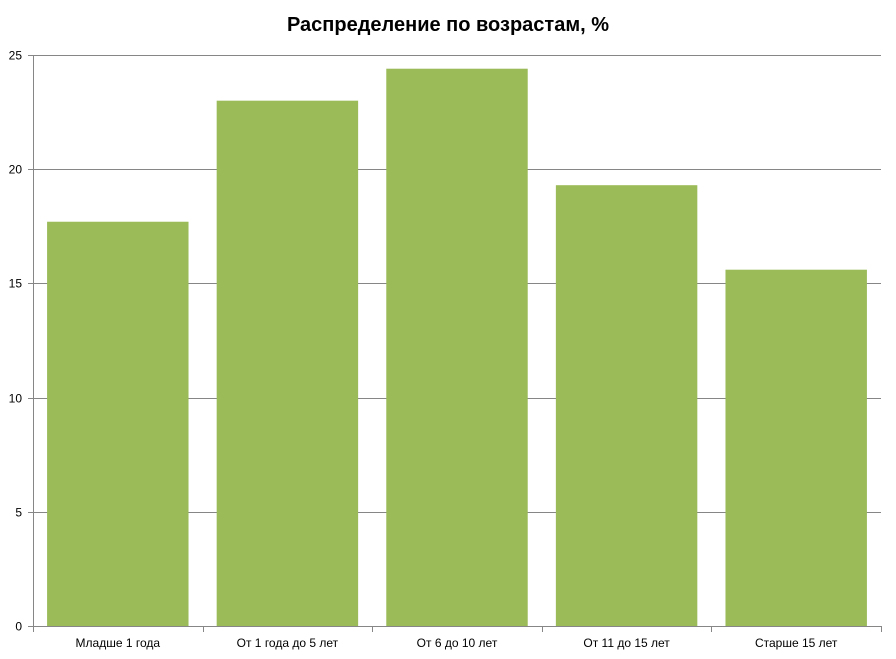  I want to click on x-tick-label: Старше 15 лет, so click(796, 643).